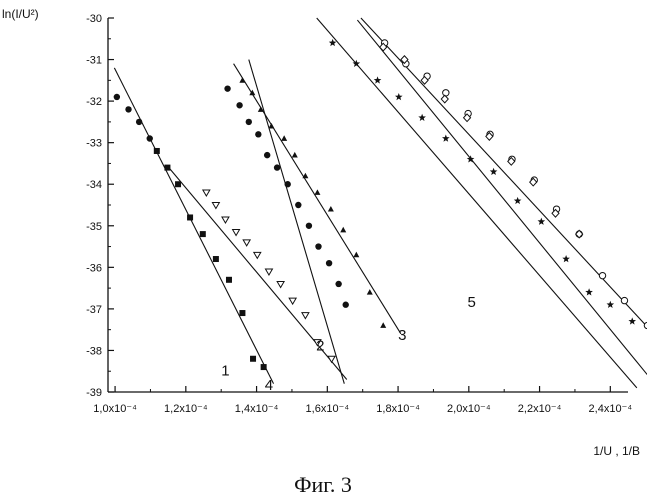 The height and width of the screenshot is (500, 647). Describe the element at coordinates (444, 99) in the screenshot. I see `marker-diamond` at that location.